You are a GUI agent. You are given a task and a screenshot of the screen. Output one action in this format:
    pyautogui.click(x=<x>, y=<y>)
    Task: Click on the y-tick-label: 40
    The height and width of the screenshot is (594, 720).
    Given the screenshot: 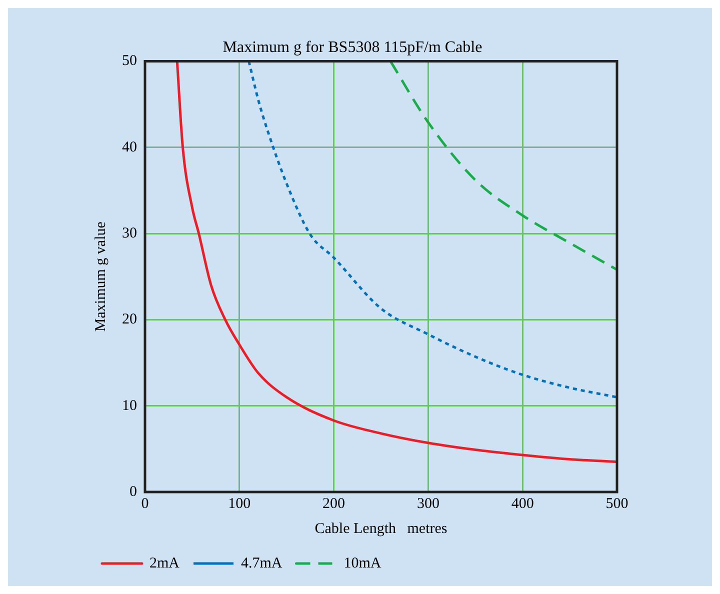 What is the action you would take?
    pyautogui.click(x=129, y=147)
    